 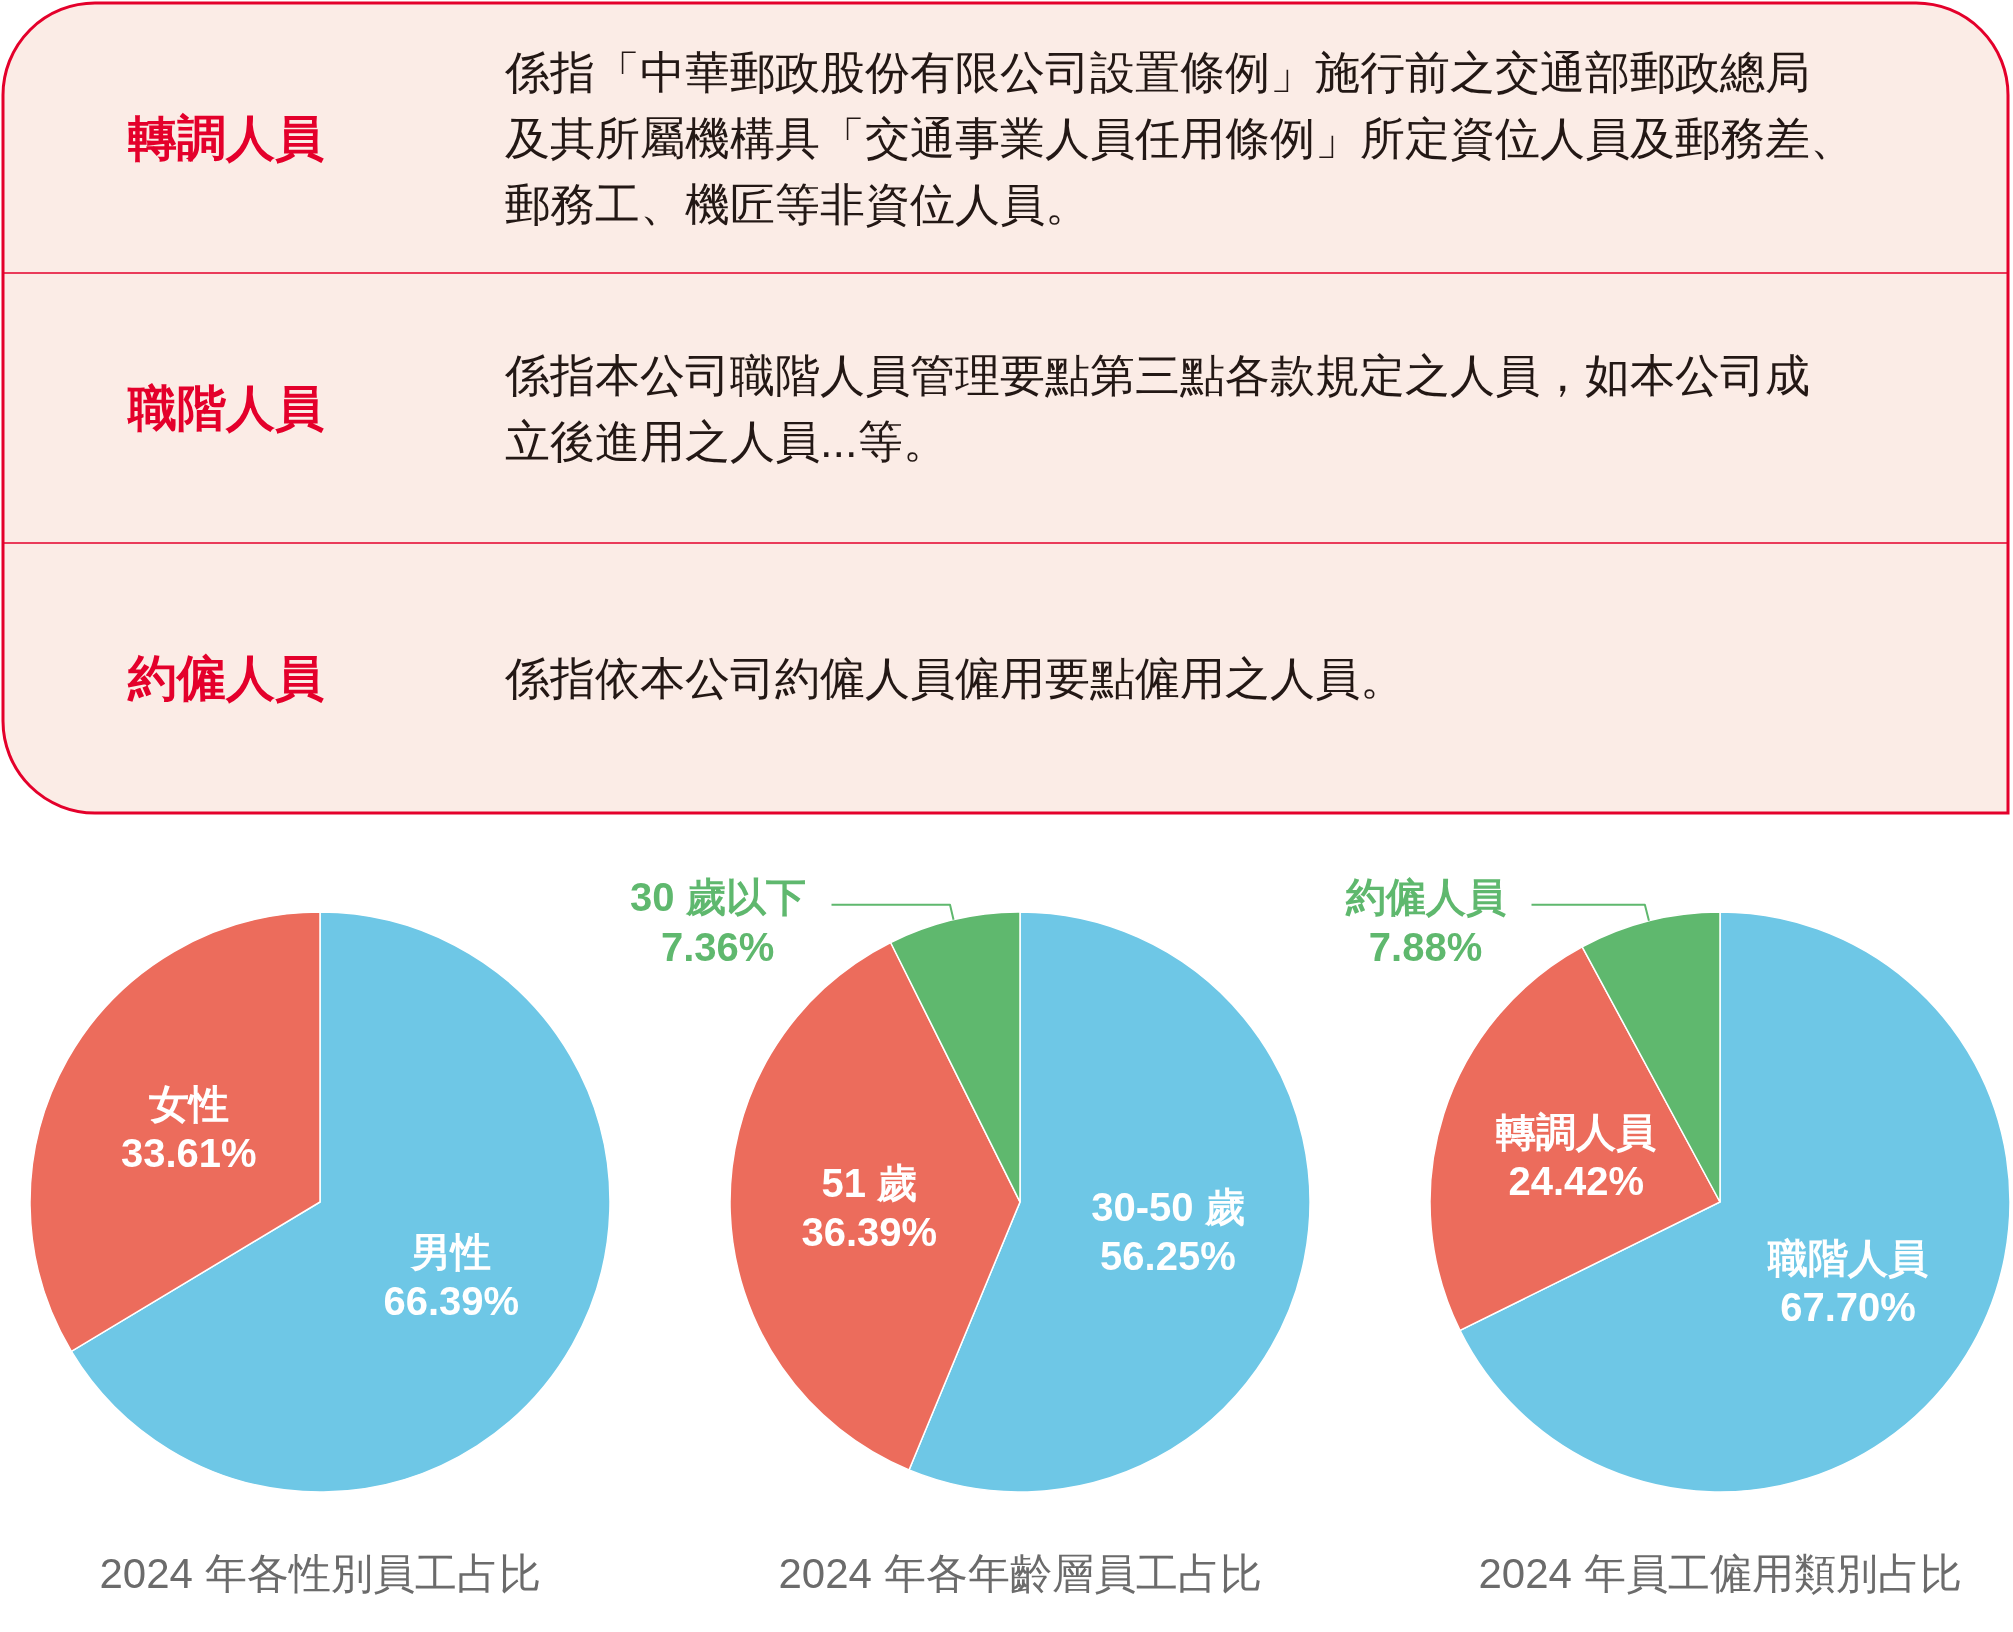 I want to click on data-label: 56.25%, so click(x=1168, y=1256).